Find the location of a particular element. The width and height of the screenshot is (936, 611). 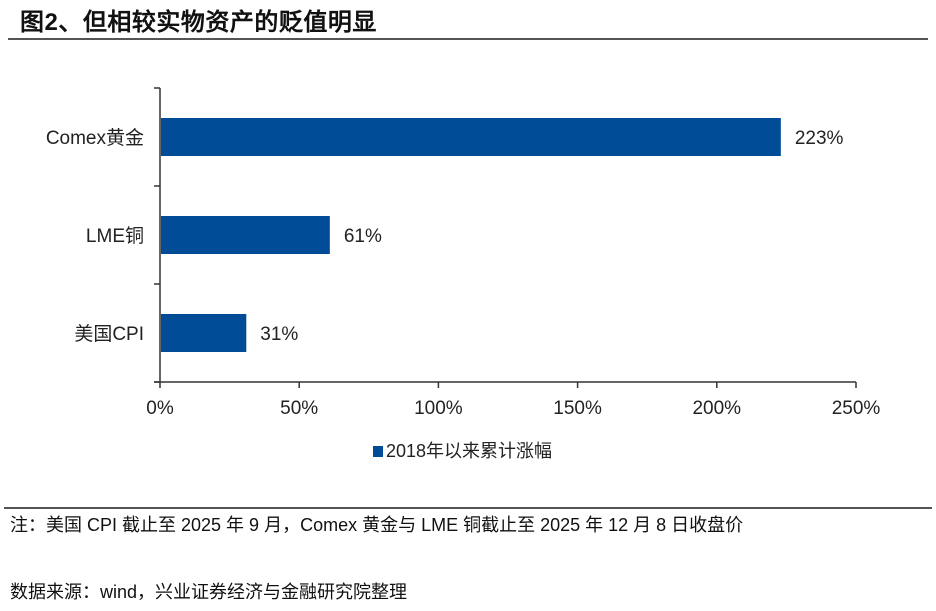

tick-label: 200% is located at coordinates (716, 408).